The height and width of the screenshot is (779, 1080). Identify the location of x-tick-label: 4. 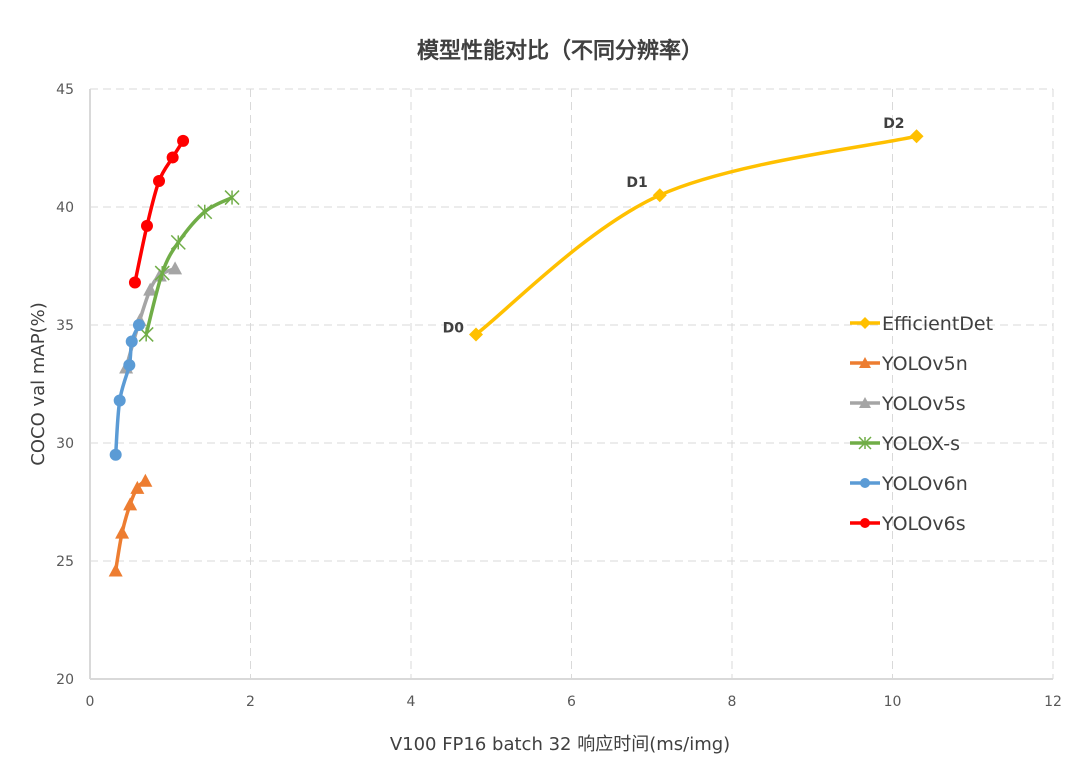
(411, 702).